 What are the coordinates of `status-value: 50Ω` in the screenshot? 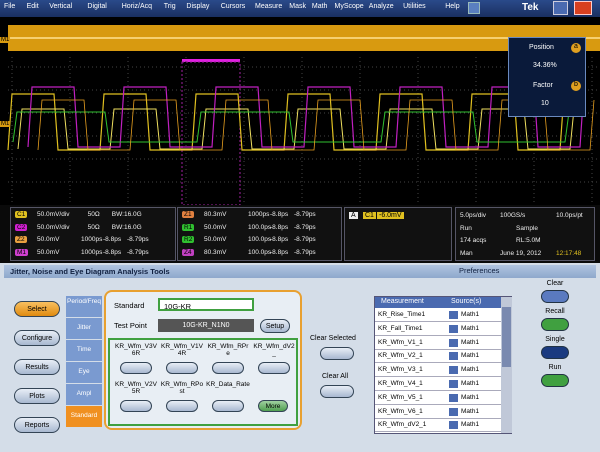 It's located at (93, 214).